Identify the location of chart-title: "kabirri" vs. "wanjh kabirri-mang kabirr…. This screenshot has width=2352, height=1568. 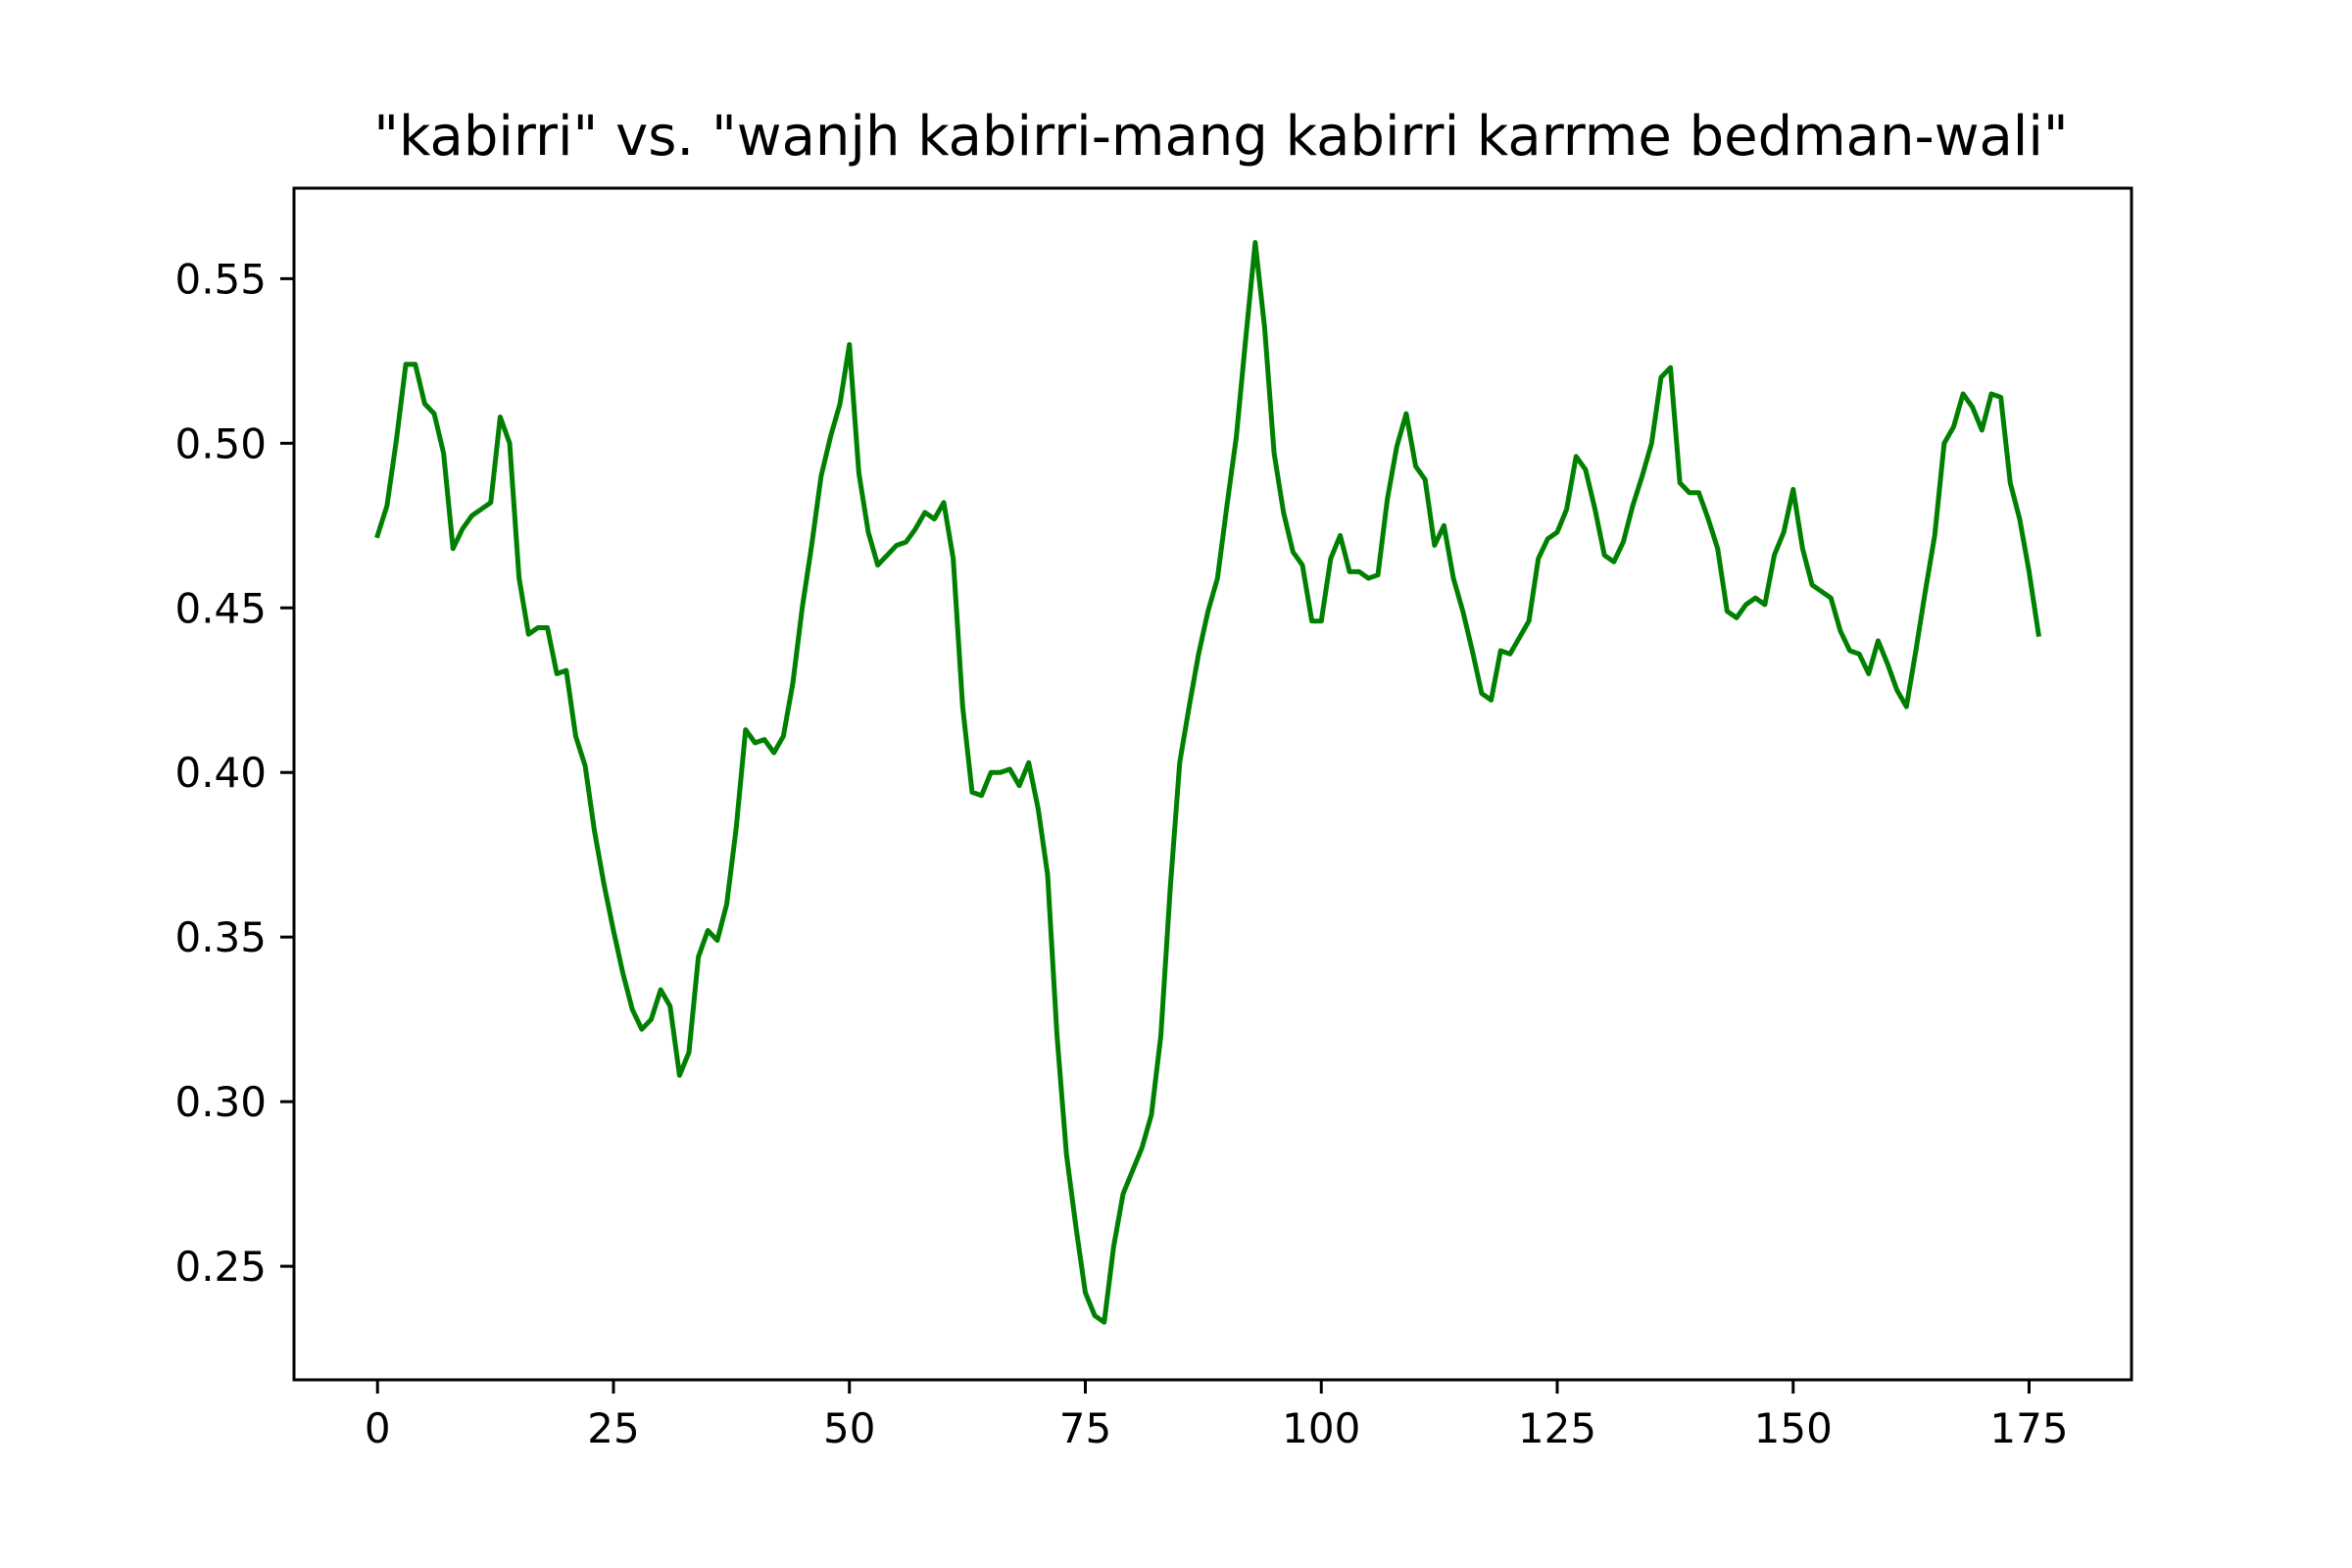
(1220, 137).